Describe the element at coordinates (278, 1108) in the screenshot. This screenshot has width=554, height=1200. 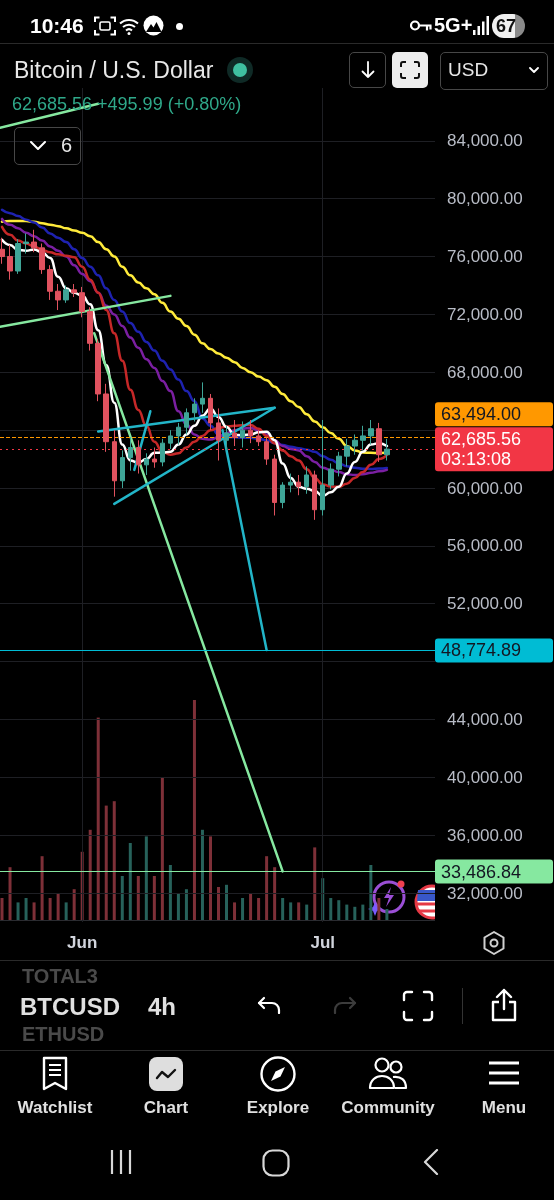
I see `text: Explore` at that location.